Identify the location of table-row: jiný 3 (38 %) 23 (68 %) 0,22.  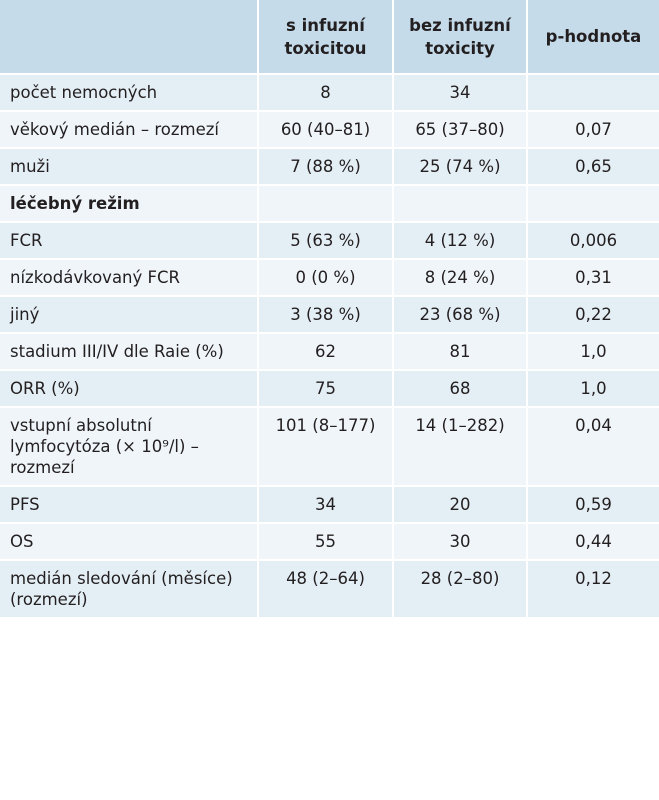
(329, 315).